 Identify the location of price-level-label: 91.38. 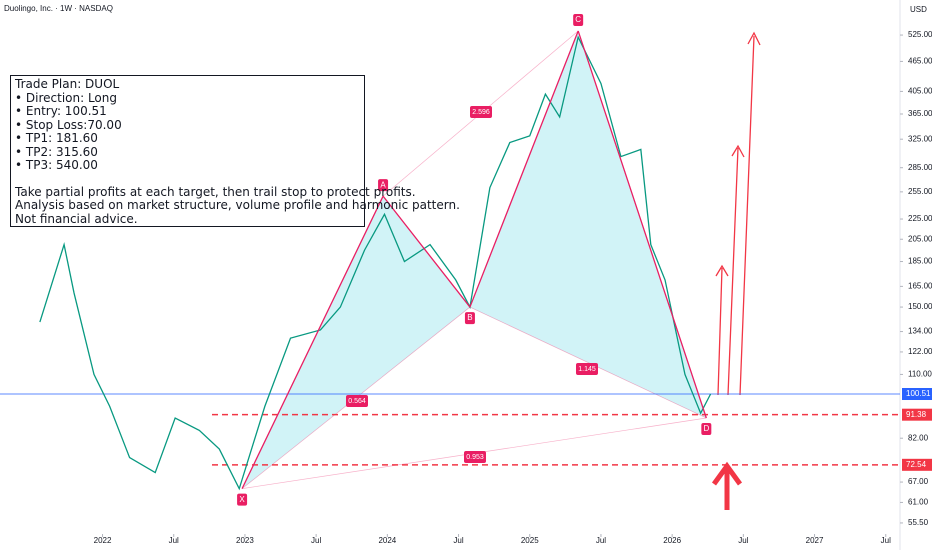
(916, 414).